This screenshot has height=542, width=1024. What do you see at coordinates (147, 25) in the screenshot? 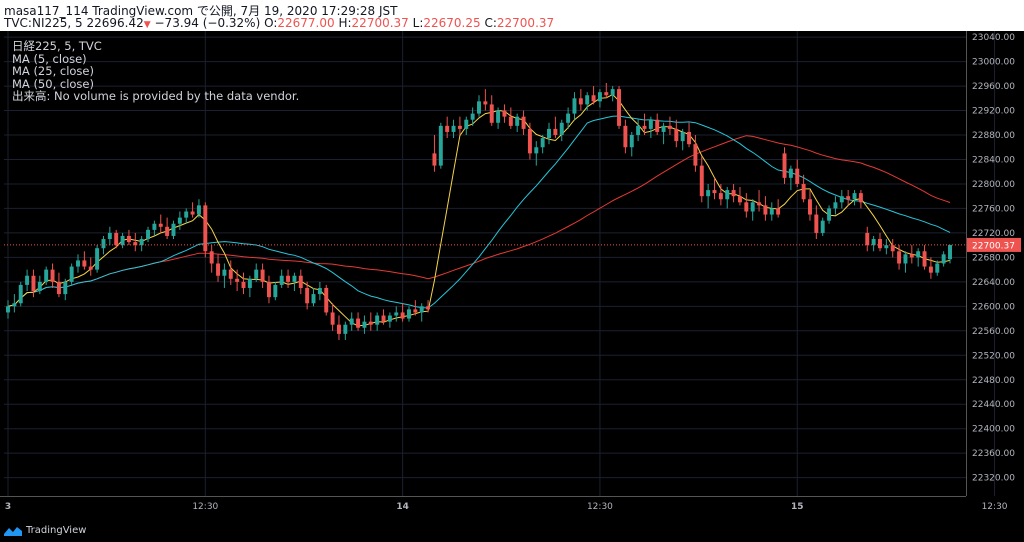
I see `down-arrow-icon: ▼` at bounding box center [147, 25].